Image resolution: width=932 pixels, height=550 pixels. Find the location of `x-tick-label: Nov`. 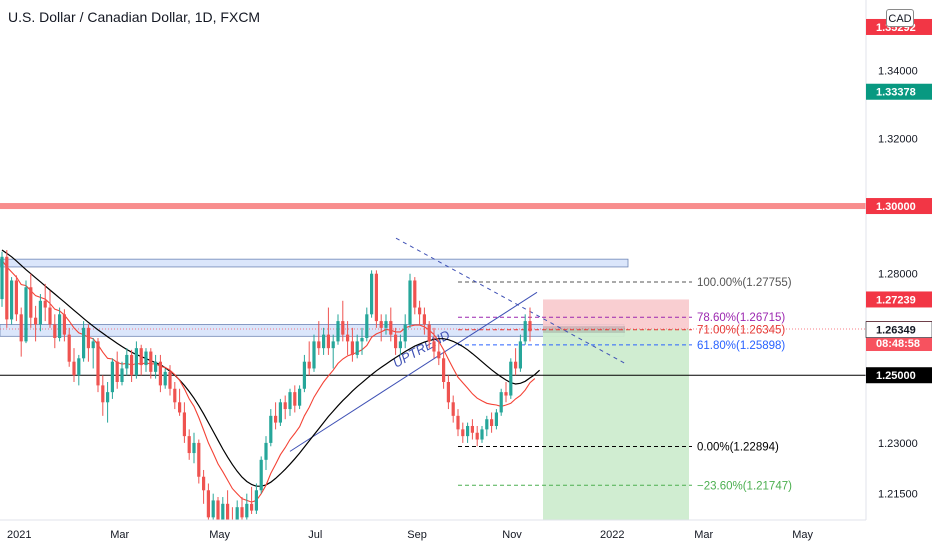

x-tick-label: Nov is located at coordinates (512, 535).